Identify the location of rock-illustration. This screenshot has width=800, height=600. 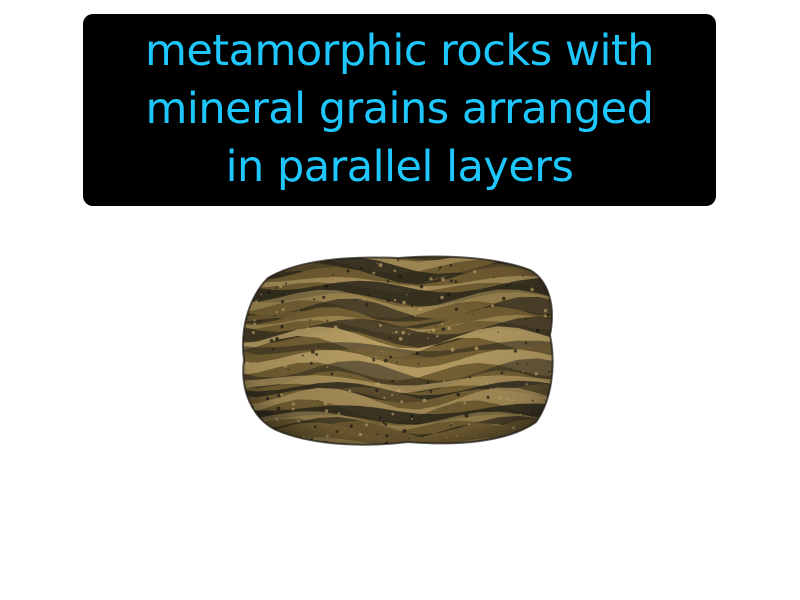
(400, 350).